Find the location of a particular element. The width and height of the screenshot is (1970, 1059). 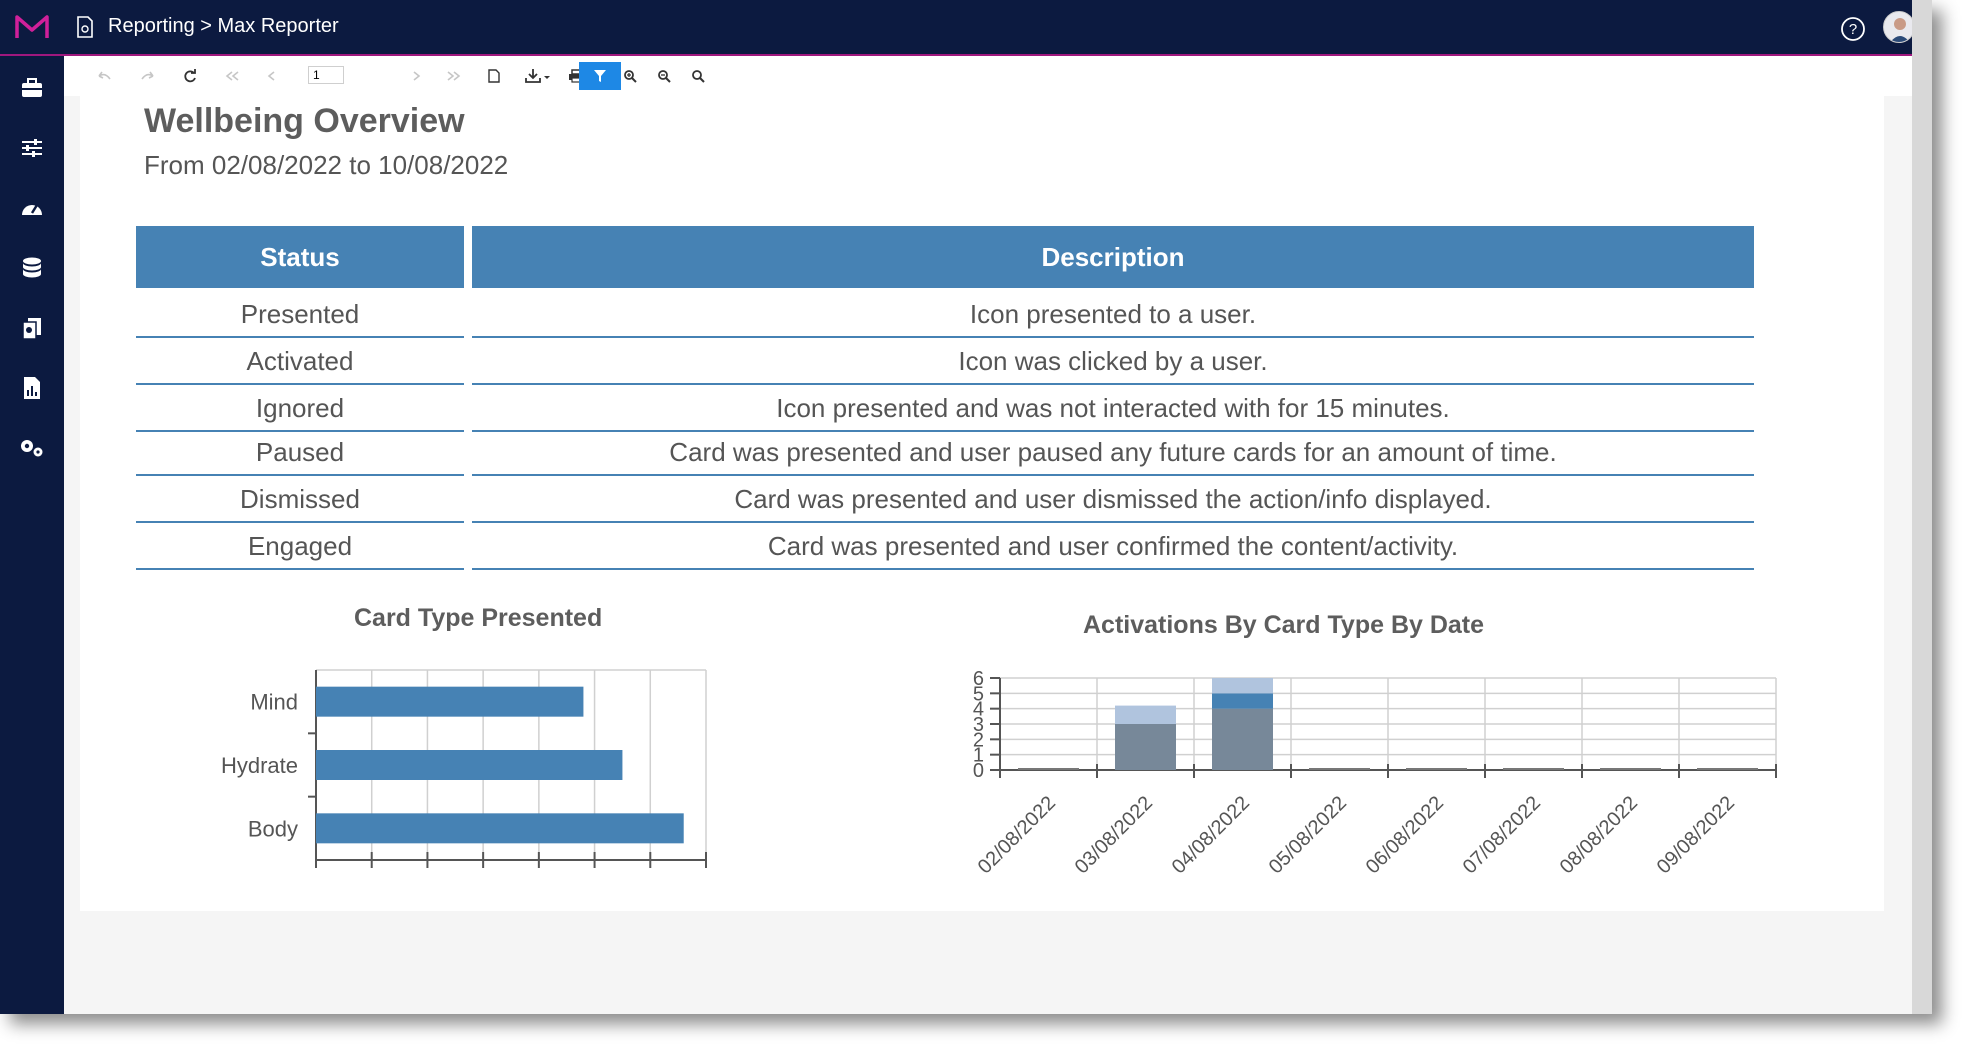

m-logo-icon is located at coordinates (32, 27).